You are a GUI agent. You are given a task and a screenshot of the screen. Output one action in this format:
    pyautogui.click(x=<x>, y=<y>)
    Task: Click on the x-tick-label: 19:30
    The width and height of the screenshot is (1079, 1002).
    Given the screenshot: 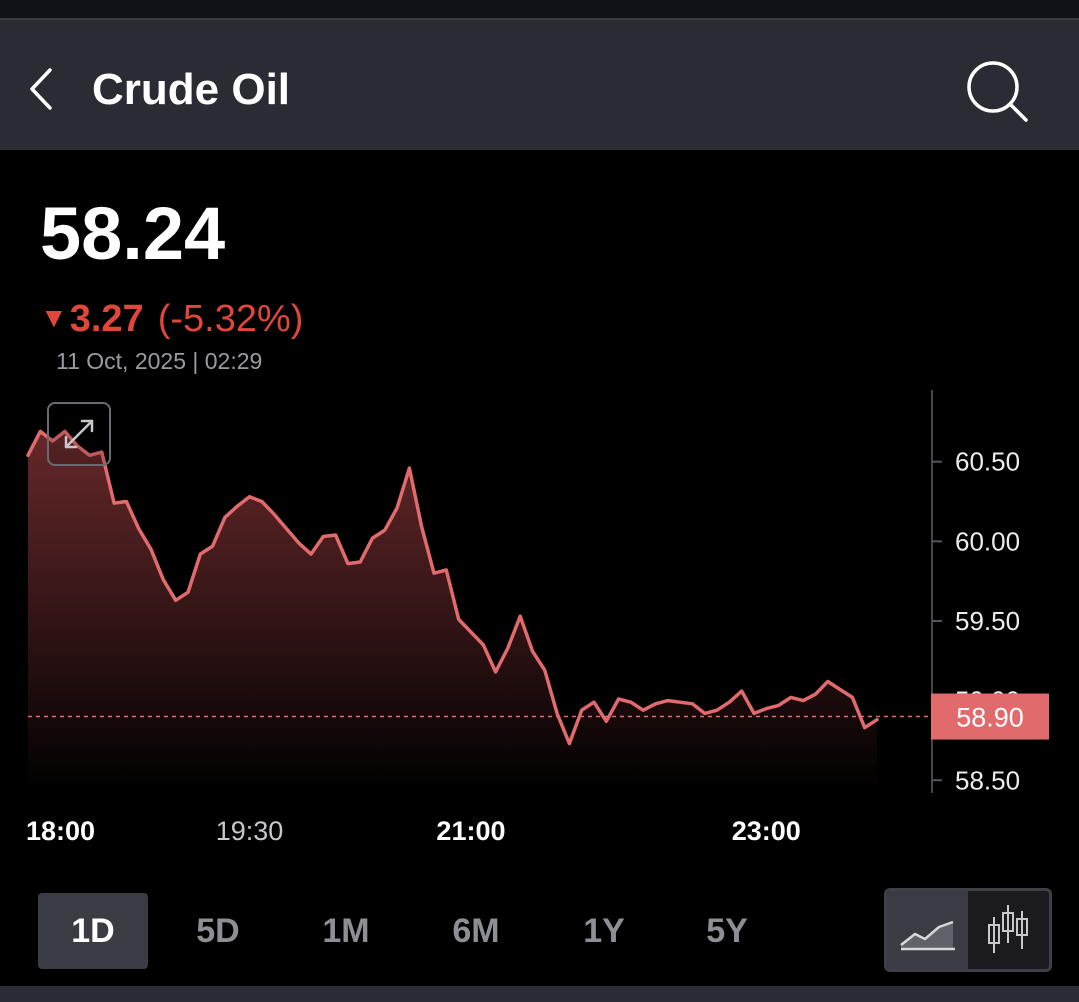 What is the action you would take?
    pyautogui.click(x=250, y=831)
    